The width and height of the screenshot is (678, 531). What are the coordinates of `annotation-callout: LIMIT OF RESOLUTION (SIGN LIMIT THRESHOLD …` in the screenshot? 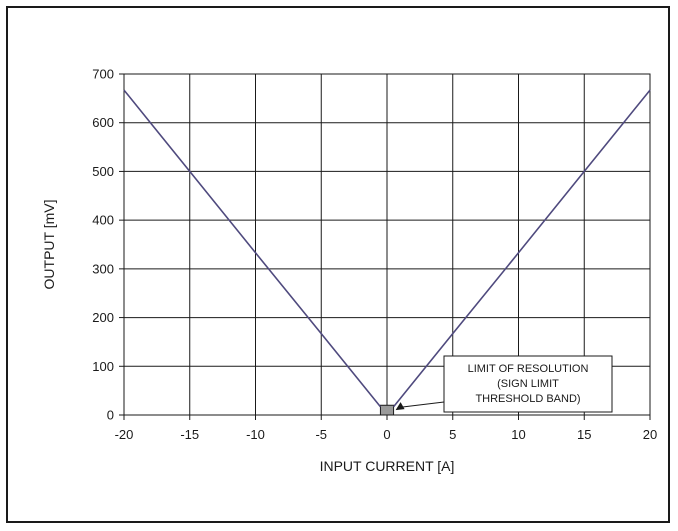 It's located at (504, 384).